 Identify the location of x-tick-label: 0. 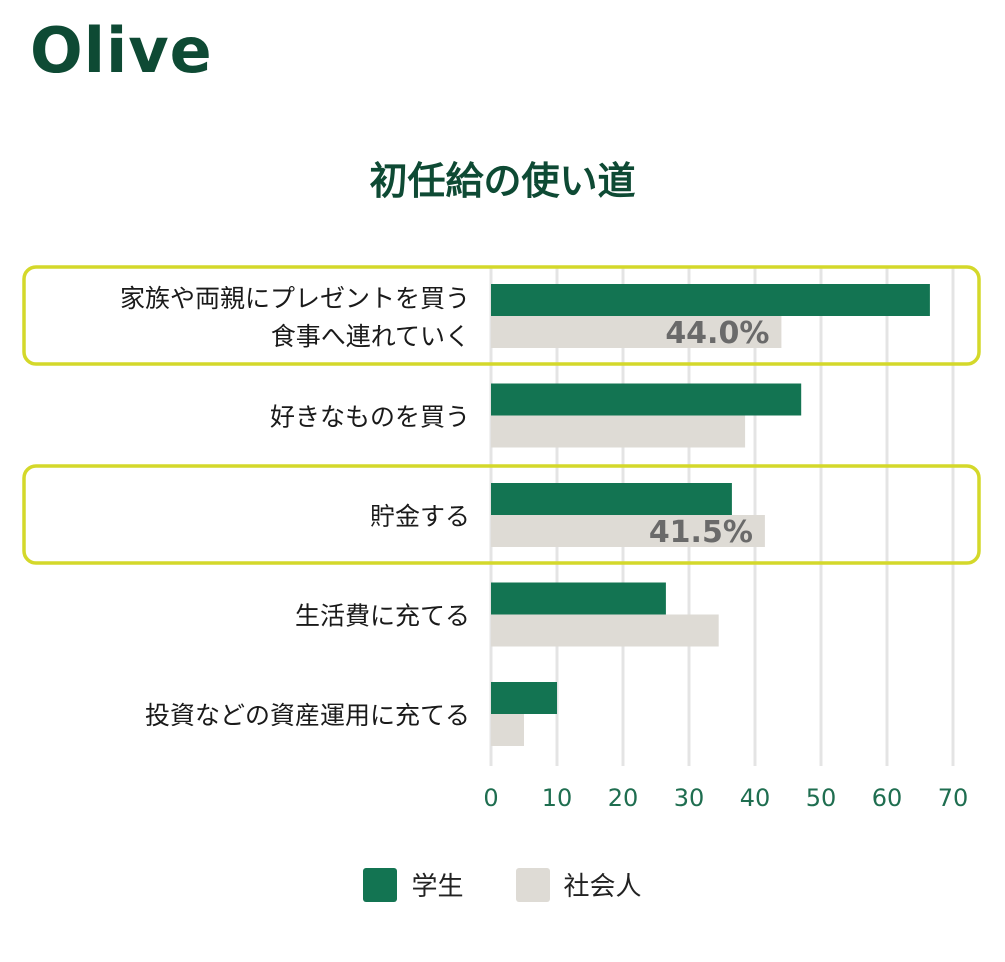
(490, 798).